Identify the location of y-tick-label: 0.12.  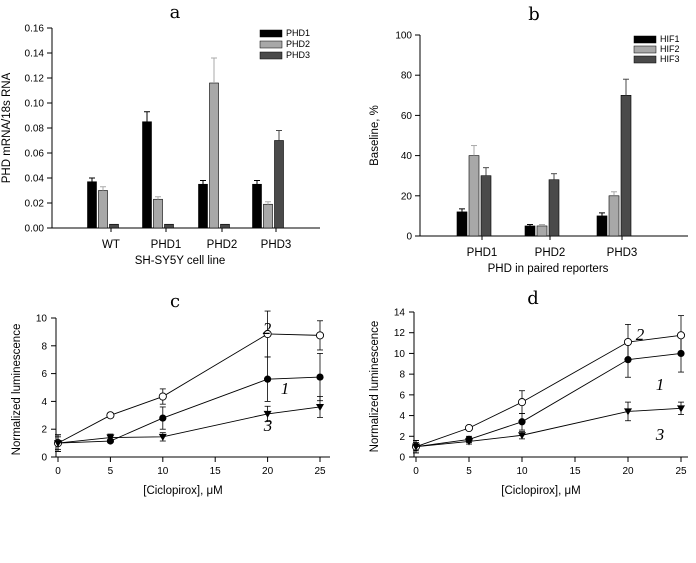
(35, 79).